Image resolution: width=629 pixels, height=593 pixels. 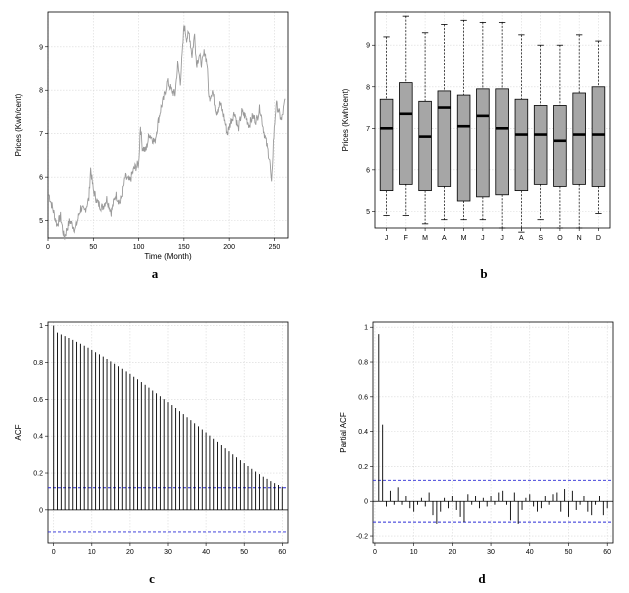 What do you see at coordinates (275, 247) in the screenshot?
I see `x-tick-label: 250` at bounding box center [275, 247].